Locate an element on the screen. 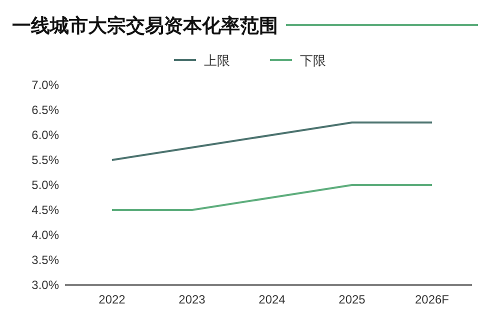 The image size is (500, 318). line-series is located at coordinates (272, 141).